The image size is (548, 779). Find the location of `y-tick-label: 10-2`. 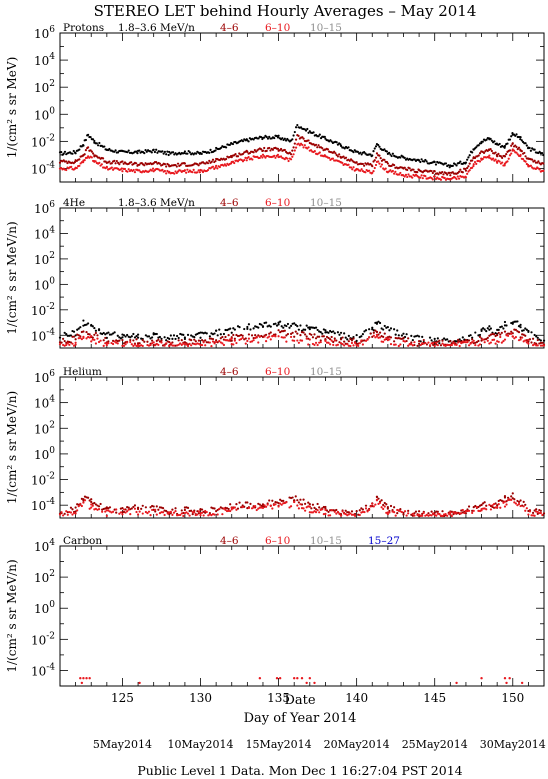

y-tick-label: 10-2 is located at coordinates (43, 639).